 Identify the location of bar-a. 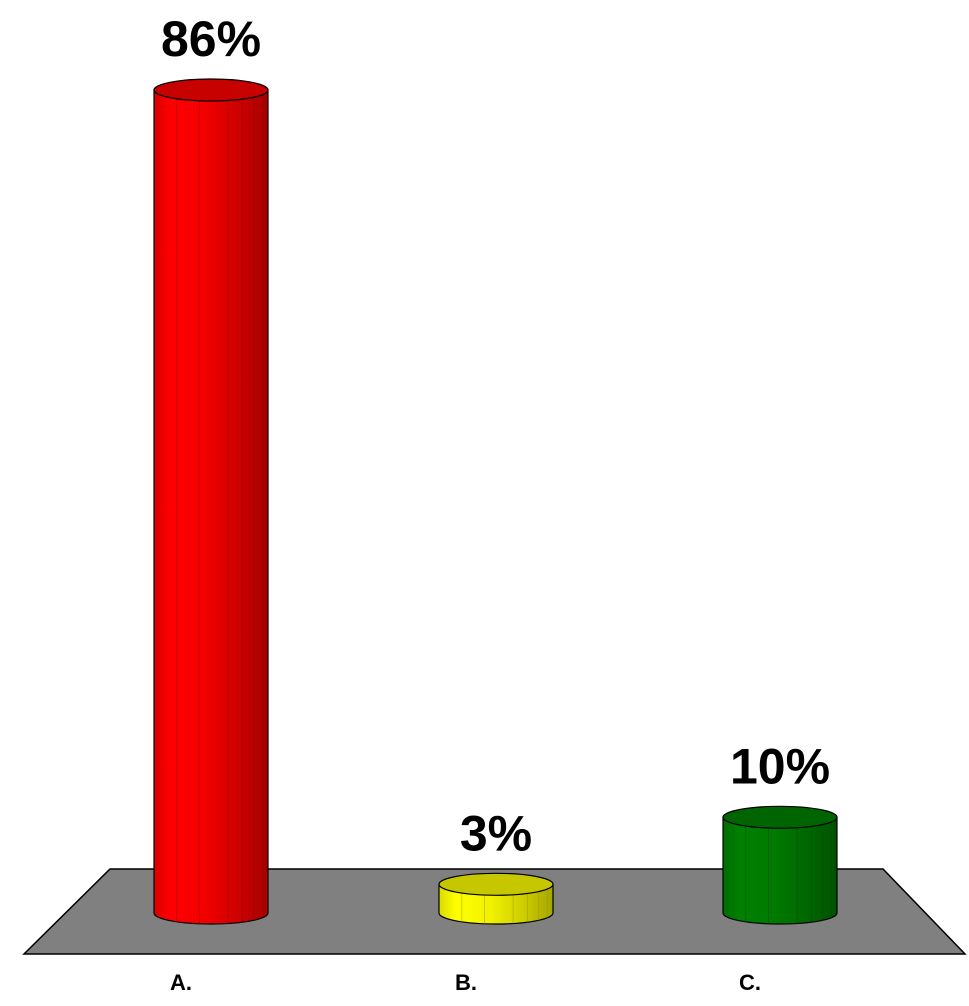
(211, 501).